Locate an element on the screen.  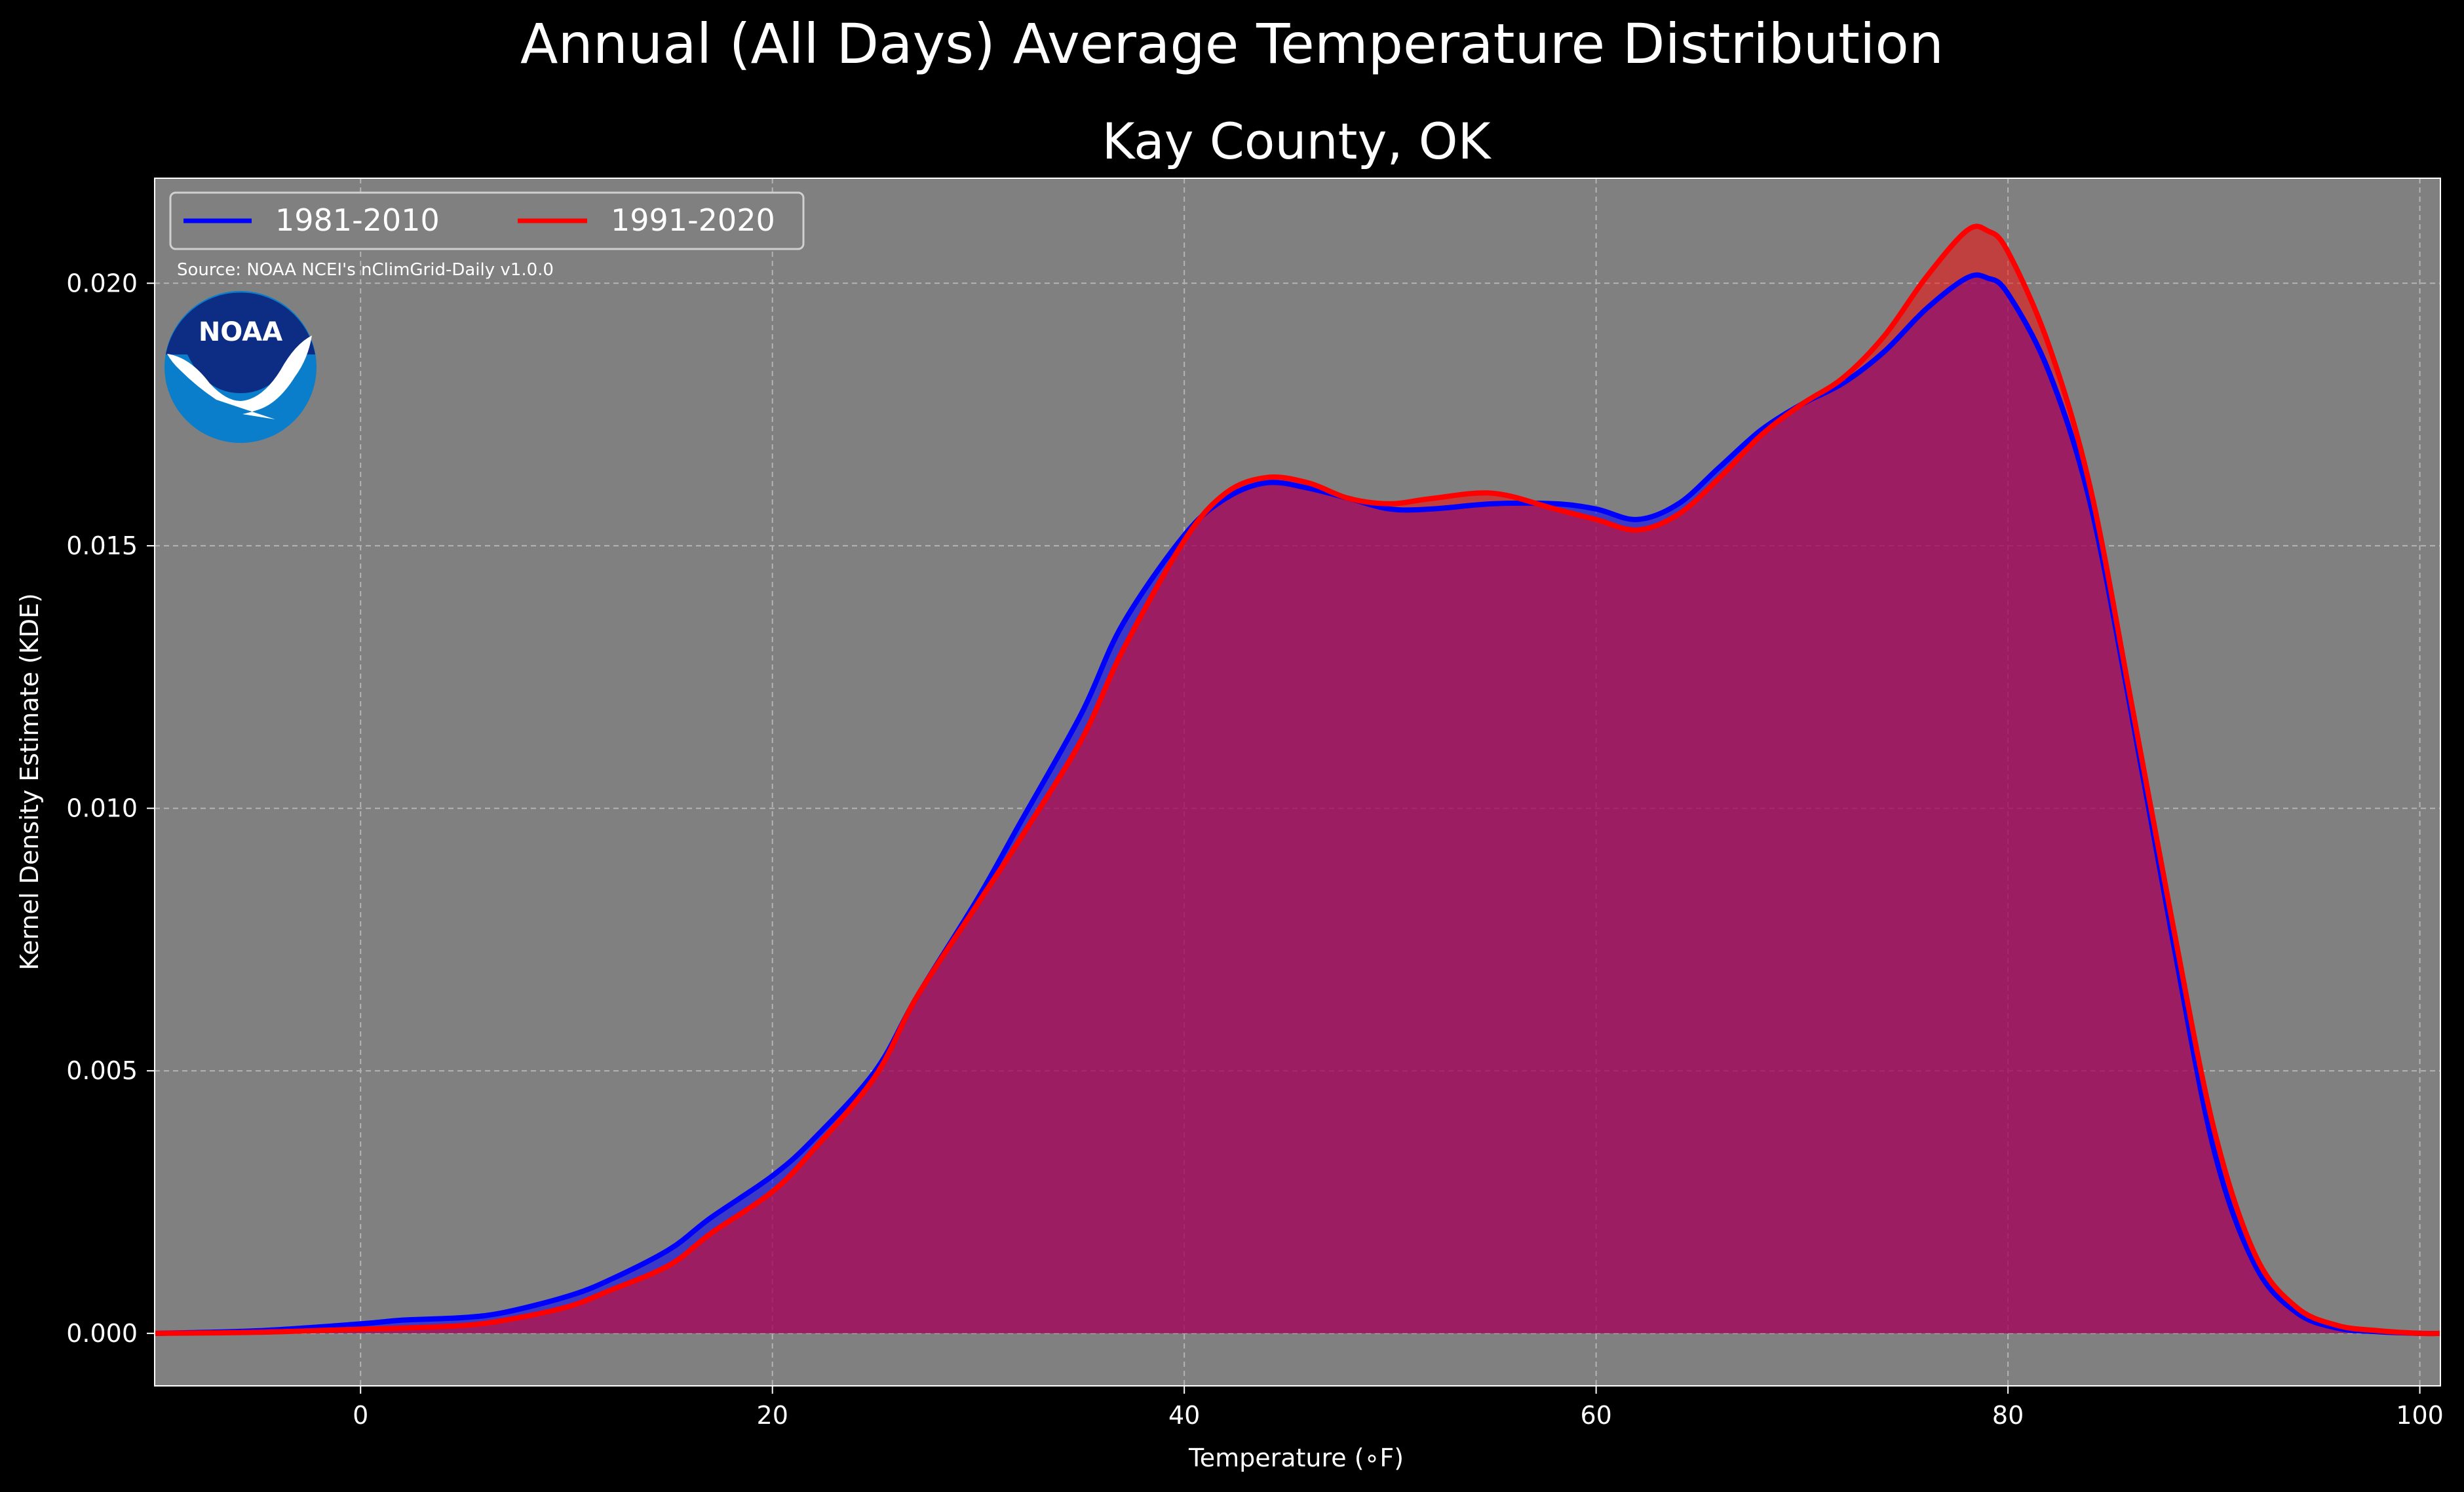
x-tick-label: 100 is located at coordinates (2420, 1415).